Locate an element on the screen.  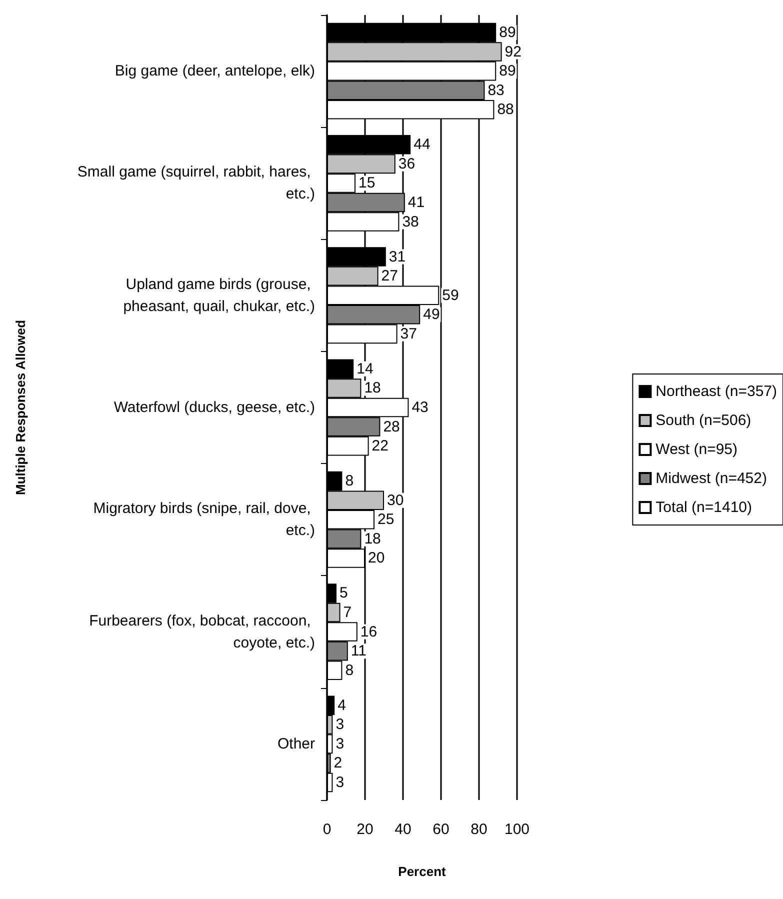
data-label: 59 is located at coordinates (450, 295).